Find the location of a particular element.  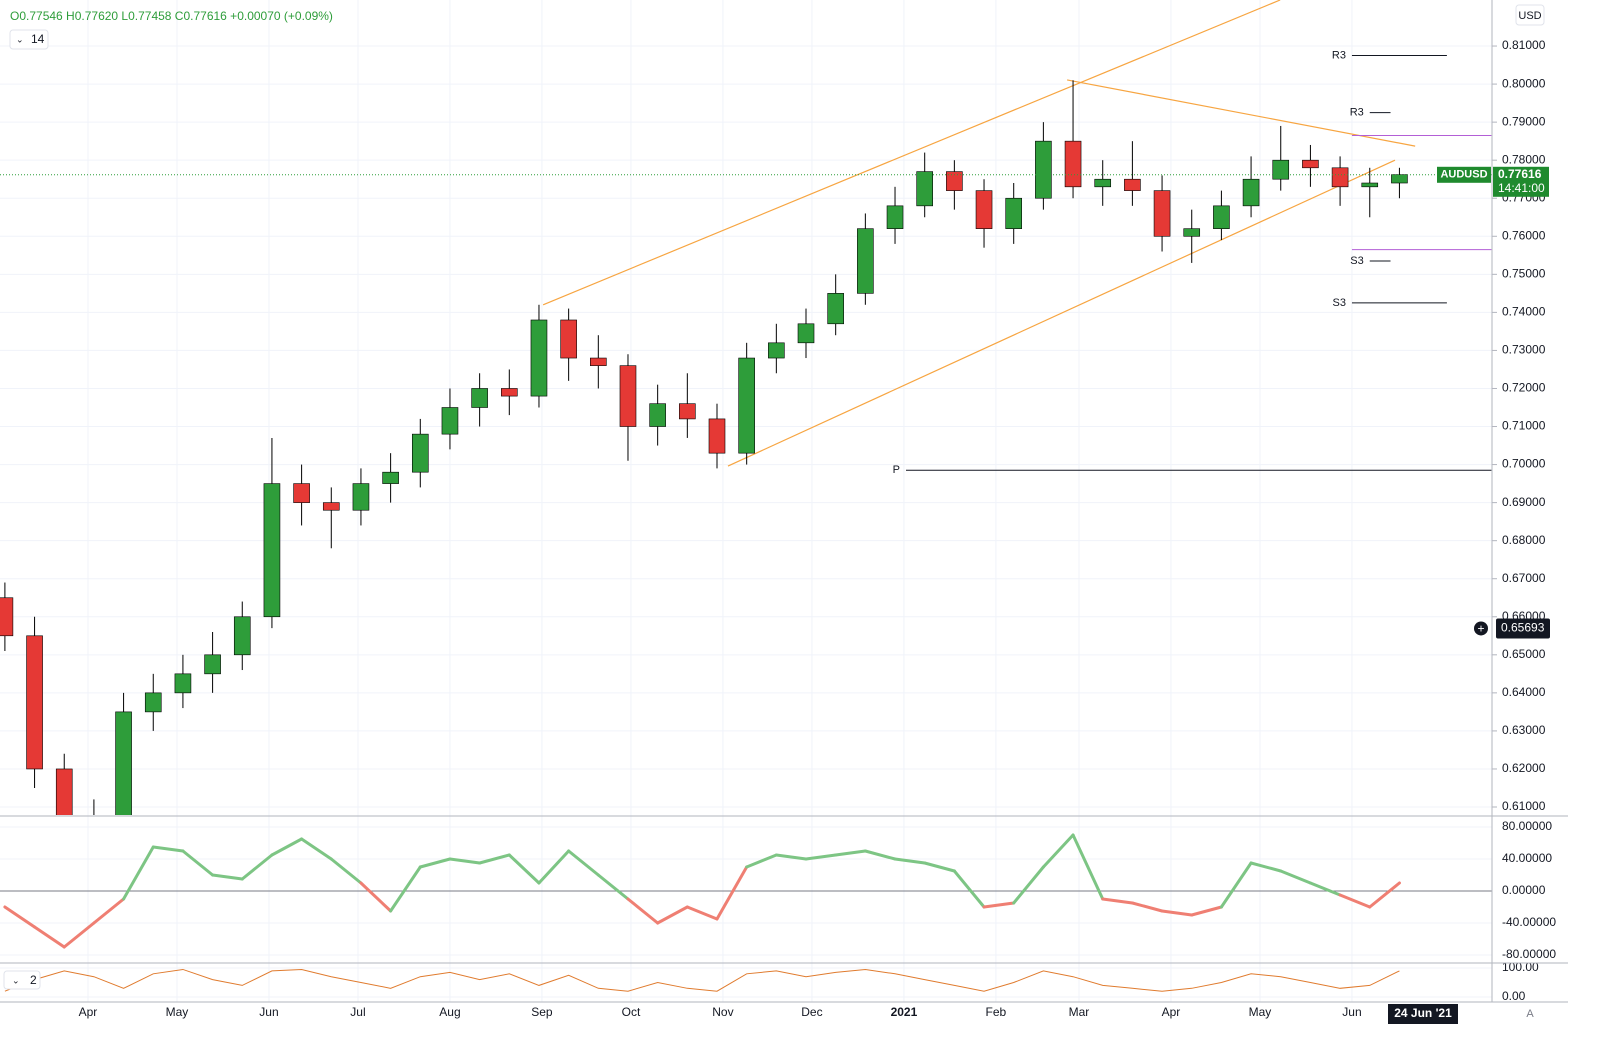

y-tick-label: 0.76000 is located at coordinates (1524, 235).